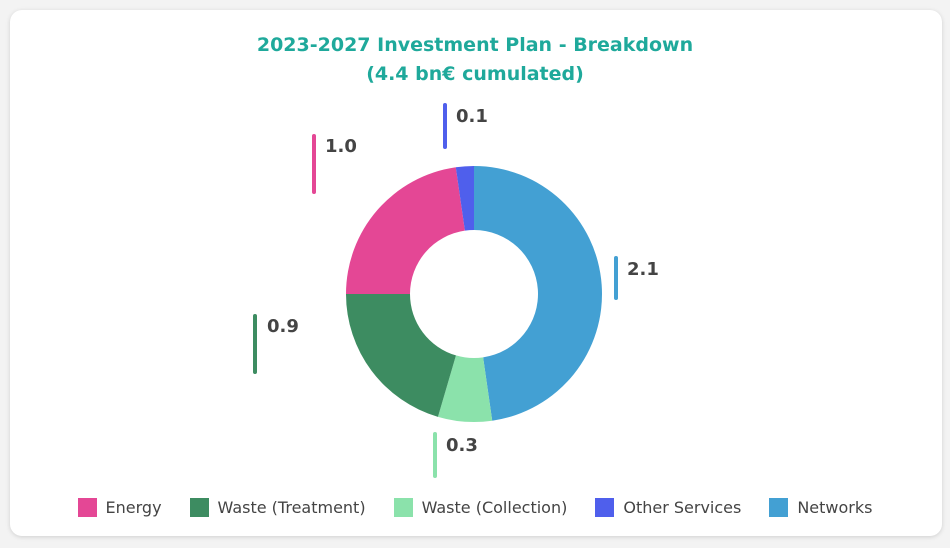 This screenshot has width=950, height=548. What do you see at coordinates (475, 74) in the screenshot?
I see `chart-subtitle: (4.4 bn€ cumulated)` at bounding box center [475, 74].